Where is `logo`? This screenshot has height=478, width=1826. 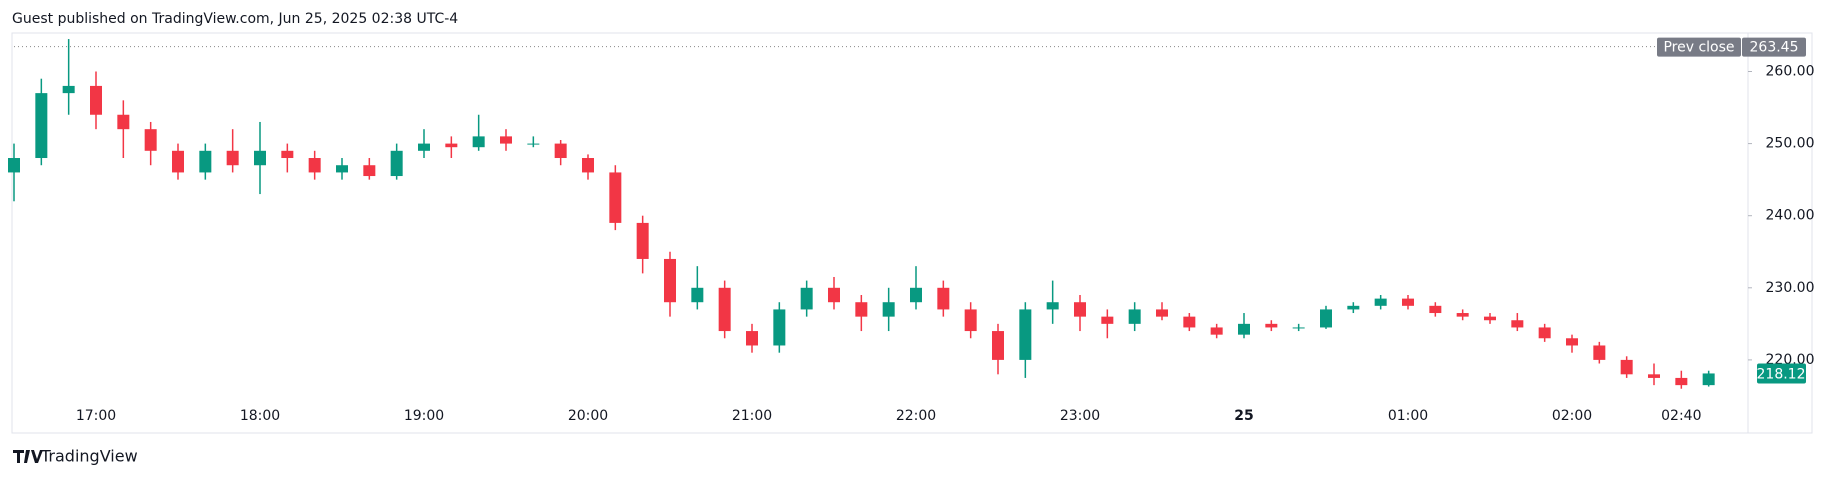
logo is located at coordinates (28, 456).